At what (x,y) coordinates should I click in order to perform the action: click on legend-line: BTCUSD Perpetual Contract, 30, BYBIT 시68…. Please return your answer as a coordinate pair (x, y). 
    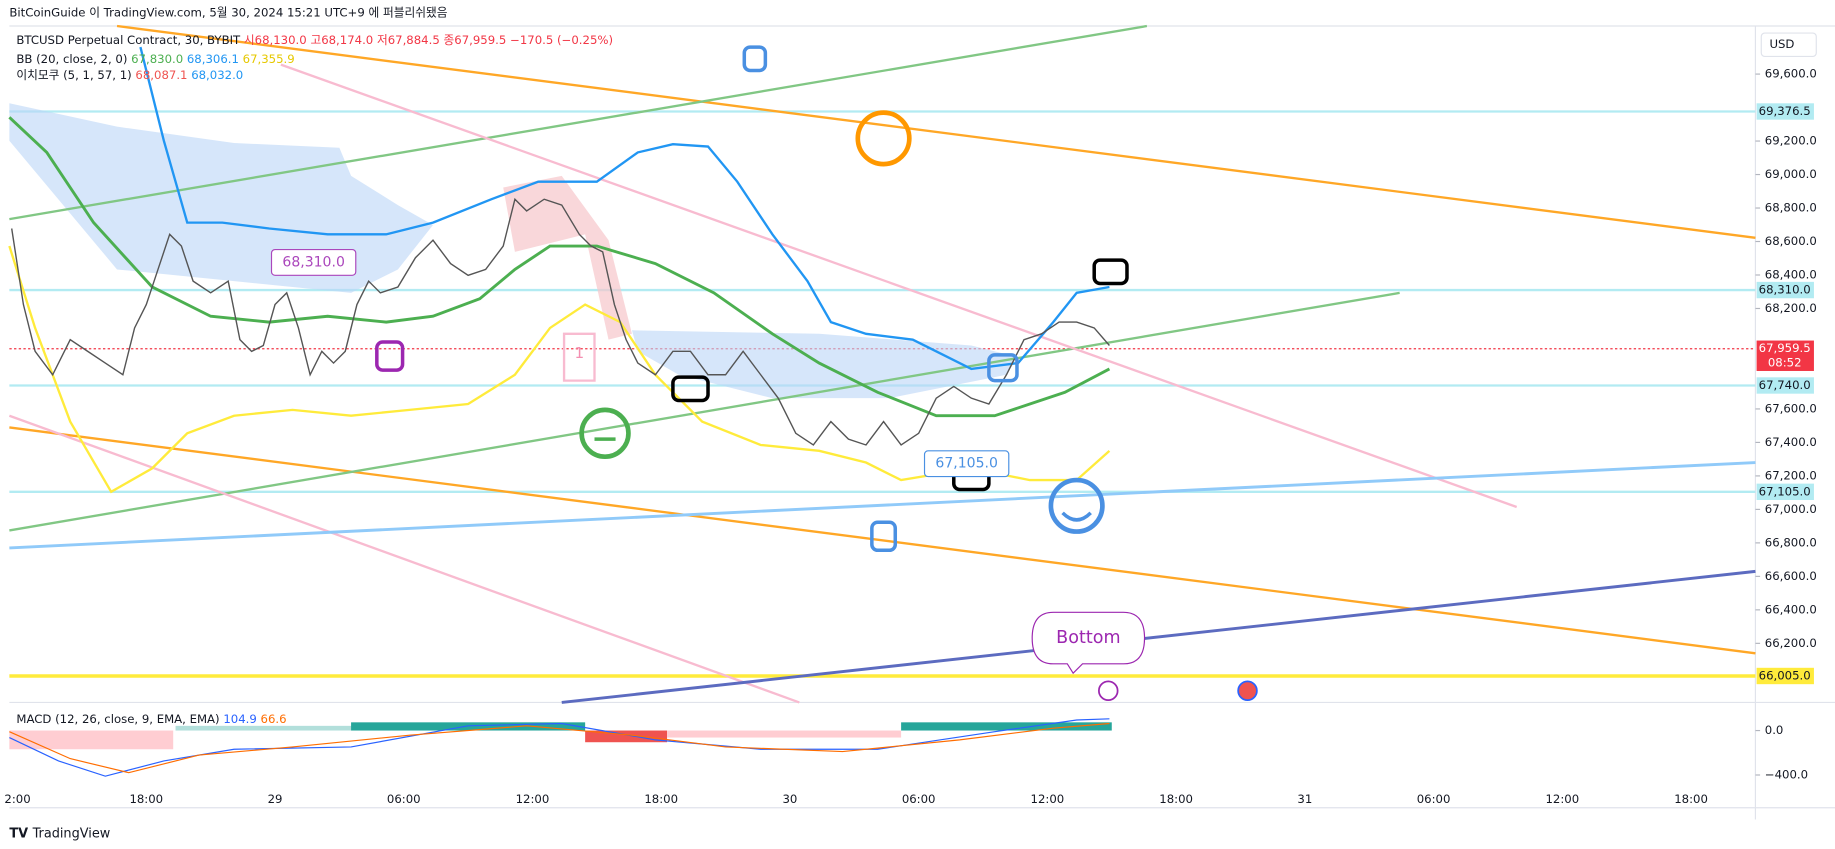
    Looking at the image, I should click on (314, 40).